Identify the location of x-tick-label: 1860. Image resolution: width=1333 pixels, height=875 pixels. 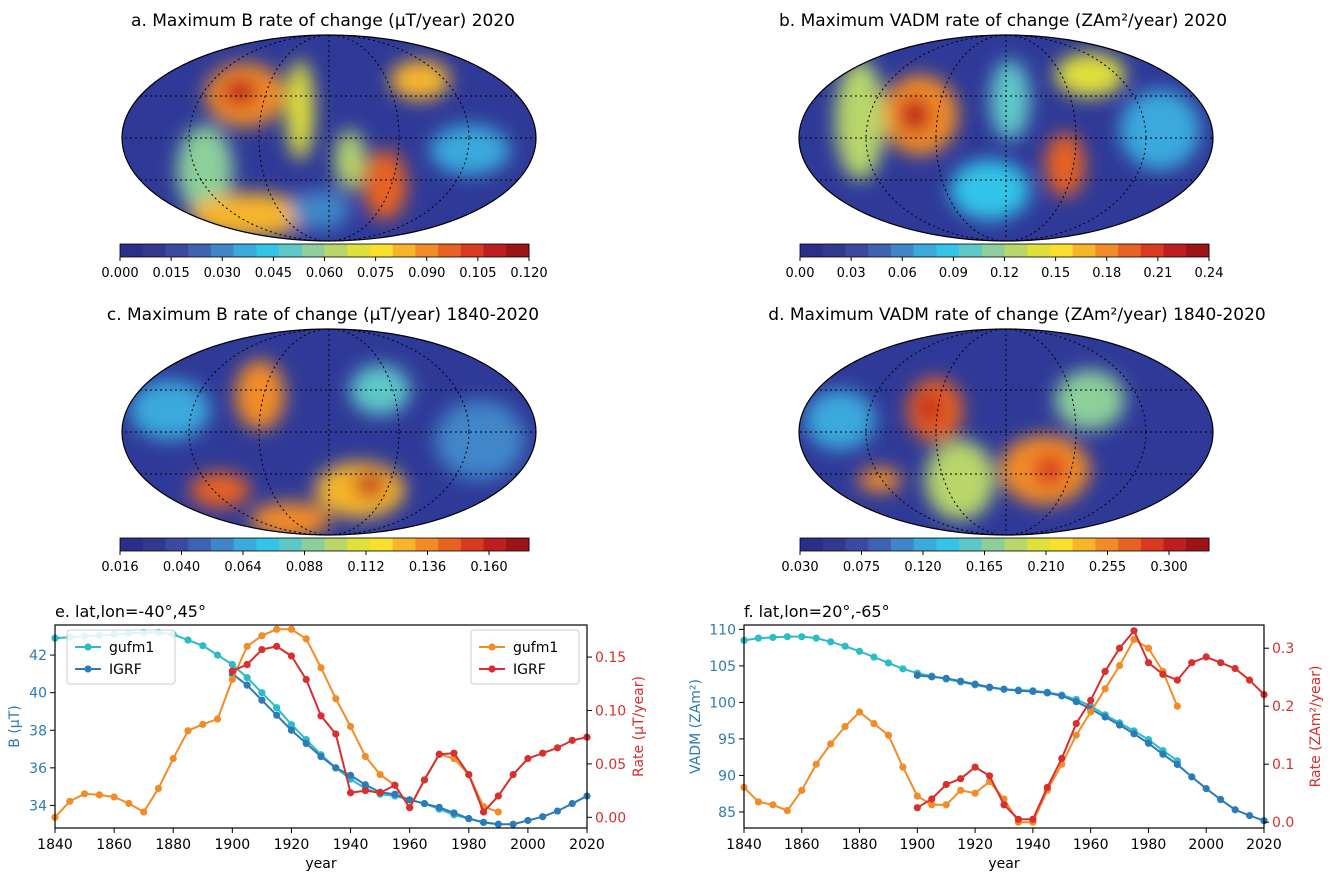
(802, 845).